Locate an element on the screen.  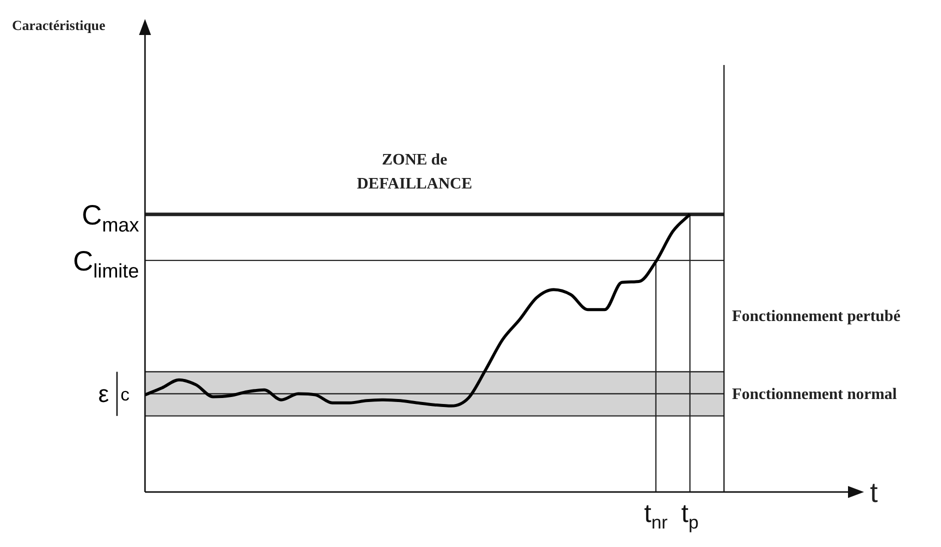
text: Fonctionnement pertubé is located at coordinates (816, 317).